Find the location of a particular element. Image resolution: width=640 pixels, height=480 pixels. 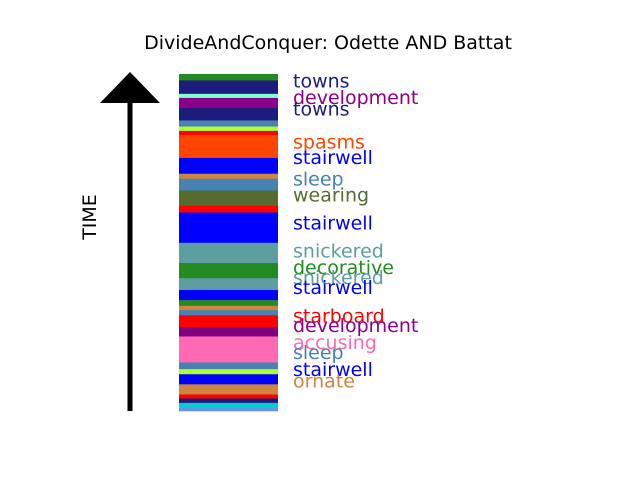

event-label: spasms is located at coordinates (329, 142).